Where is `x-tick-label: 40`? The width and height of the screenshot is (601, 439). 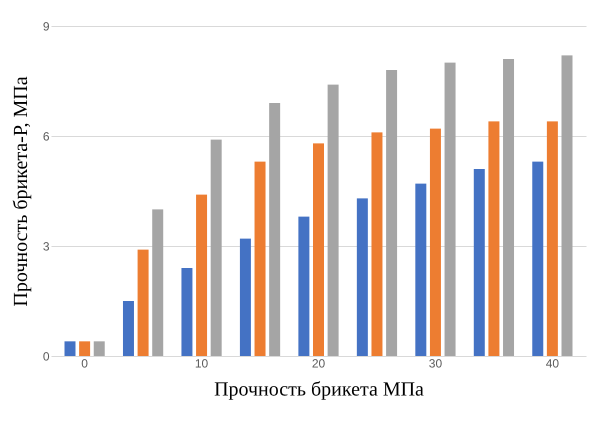
x-tick-label: 40 is located at coordinates (553, 363).